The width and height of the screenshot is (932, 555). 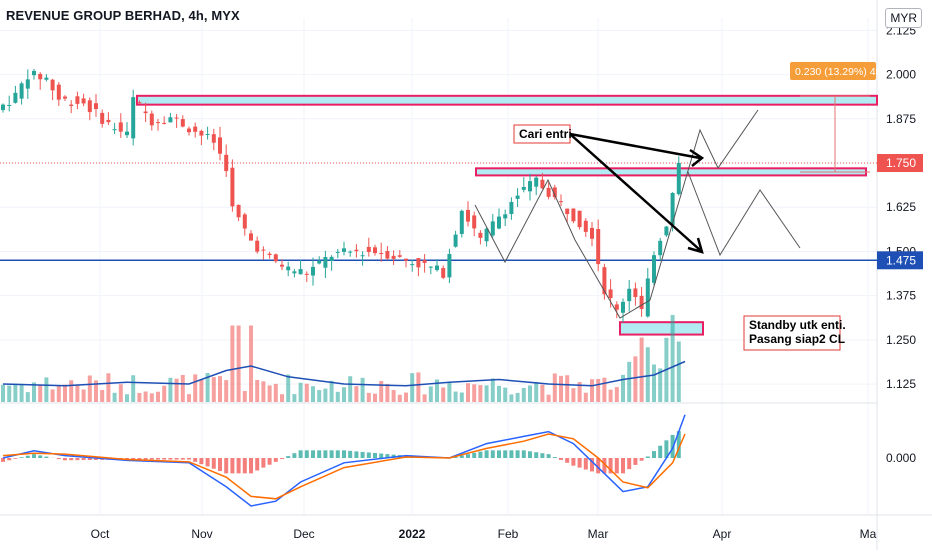 I want to click on annotation-standby: Pasang siap2 CL, so click(x=797, y=339).